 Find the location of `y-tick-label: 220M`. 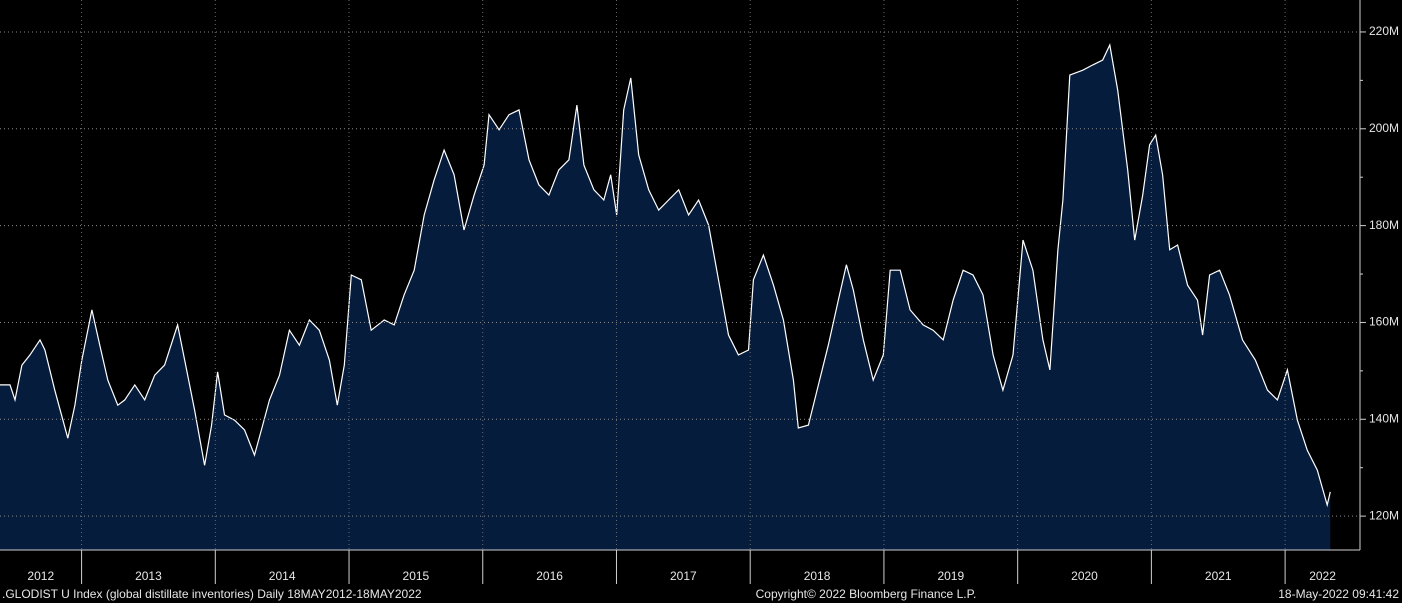

y-tick-label: 220M is located at coordinates (1384, 31).